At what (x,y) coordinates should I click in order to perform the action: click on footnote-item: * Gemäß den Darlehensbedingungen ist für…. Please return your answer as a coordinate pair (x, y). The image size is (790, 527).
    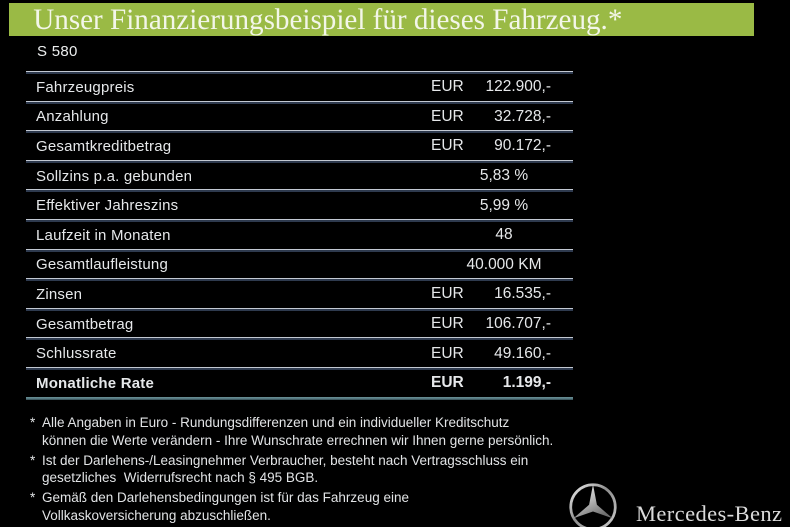
    Looking at the image, I should click on (291, 506).